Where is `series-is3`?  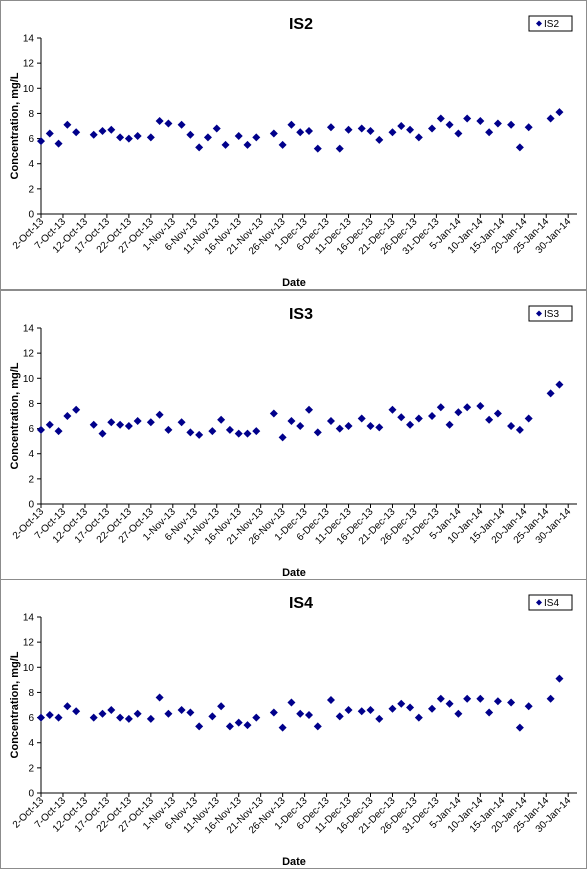
series-is3 is located at coordinates (300, 411).